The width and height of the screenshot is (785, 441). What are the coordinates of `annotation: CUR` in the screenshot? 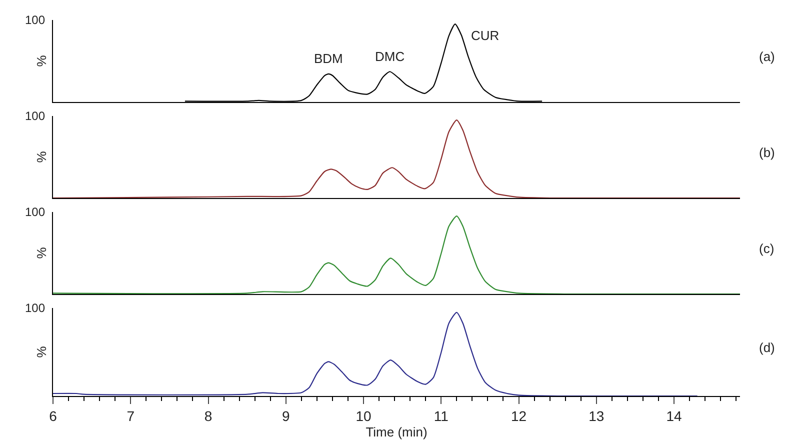 It's located at (485, 35).